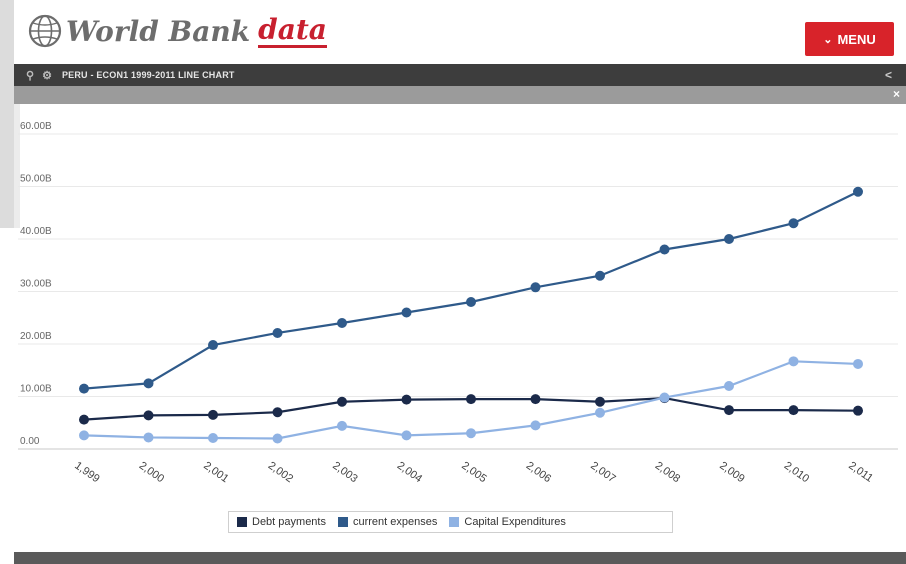  I want to click on legend-swatch-capital, so click(454, 522).